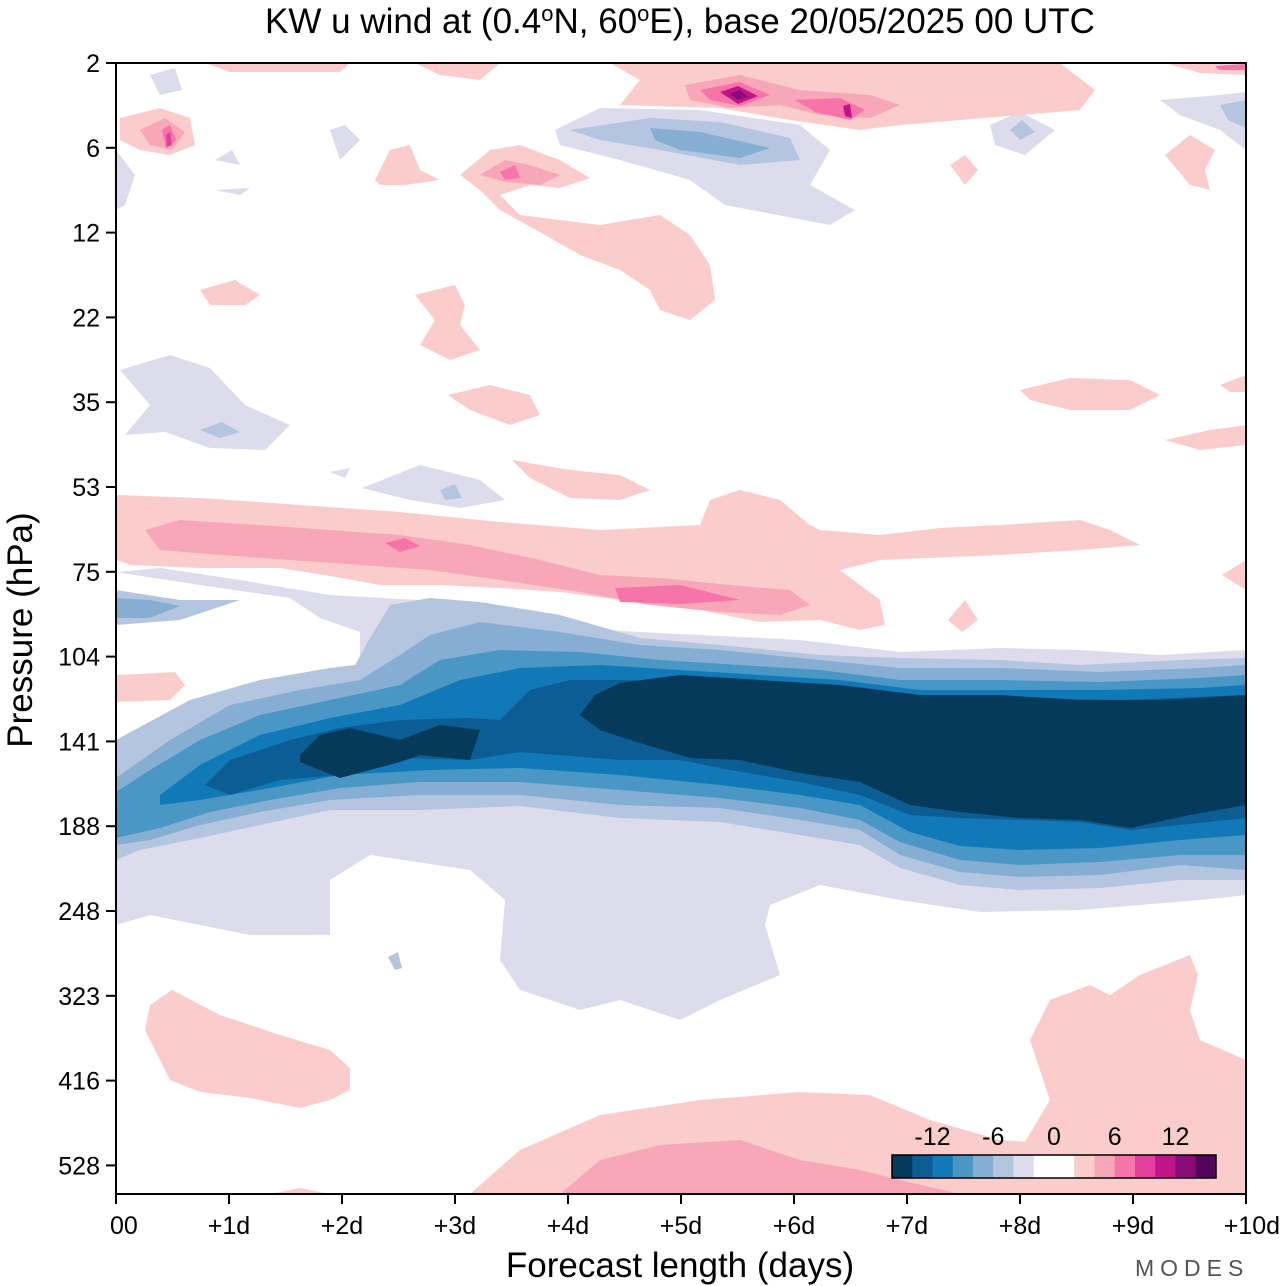  Describe the element at coordinates (166, 81) in the screenshot. I see `contour-neg-upper-a` at that location.